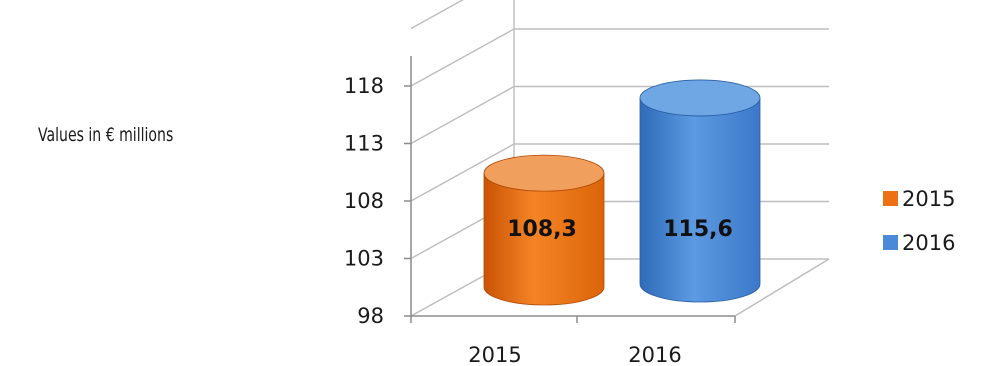 This screenshot has width=982, height=366. I want to click on data-label-2015: 108,3, so click(542, 229).